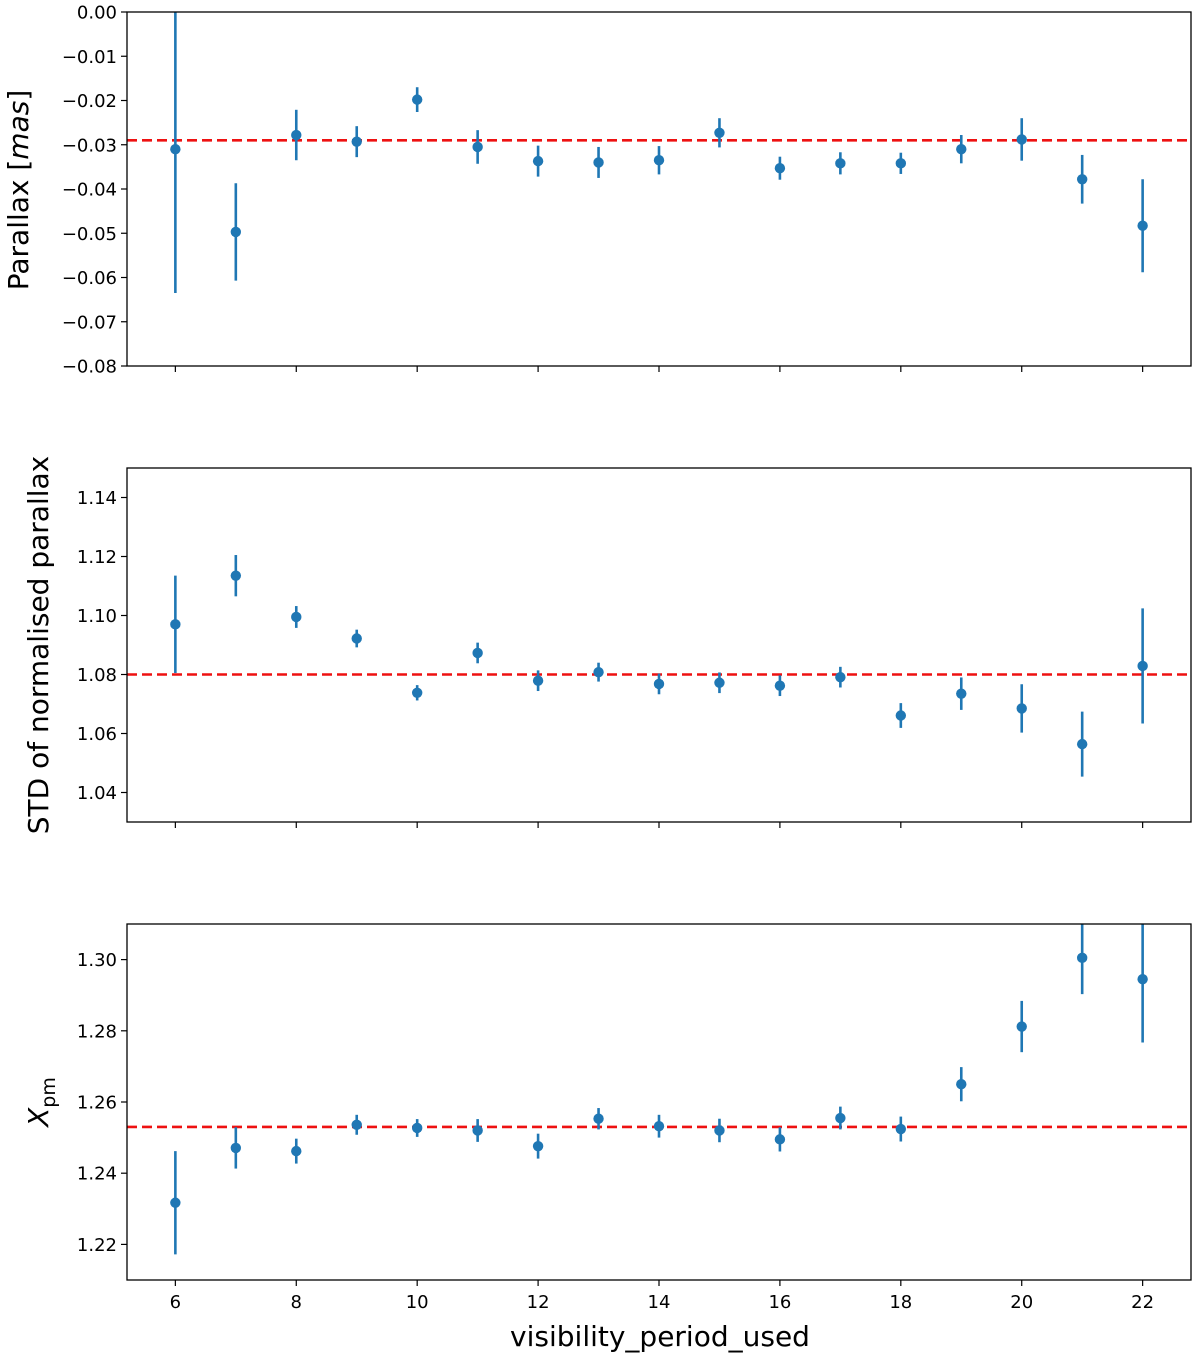  I want to click on xtick-label: 8, so click(296, 1302).